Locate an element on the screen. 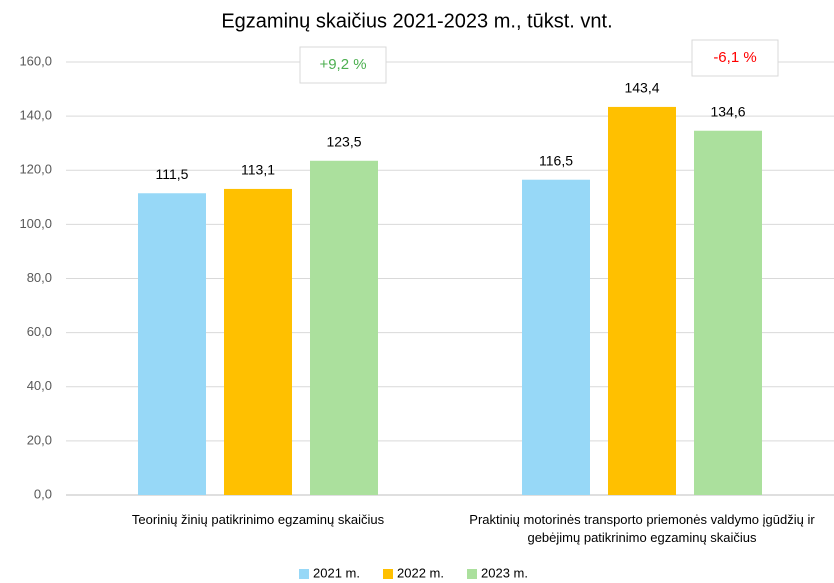  legend-label: 2021 m. is located at coordinates (336, 572).